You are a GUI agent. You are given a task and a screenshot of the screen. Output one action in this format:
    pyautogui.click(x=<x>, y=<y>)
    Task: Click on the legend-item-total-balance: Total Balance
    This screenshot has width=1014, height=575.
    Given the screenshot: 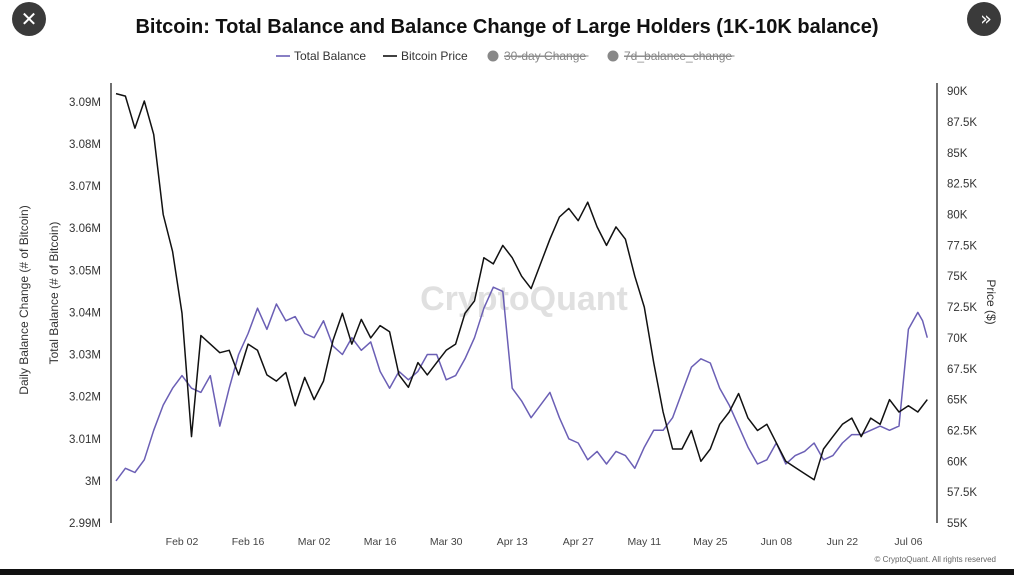 What is the action you would take?
    pyautogui.click(x=321, y=56)
    